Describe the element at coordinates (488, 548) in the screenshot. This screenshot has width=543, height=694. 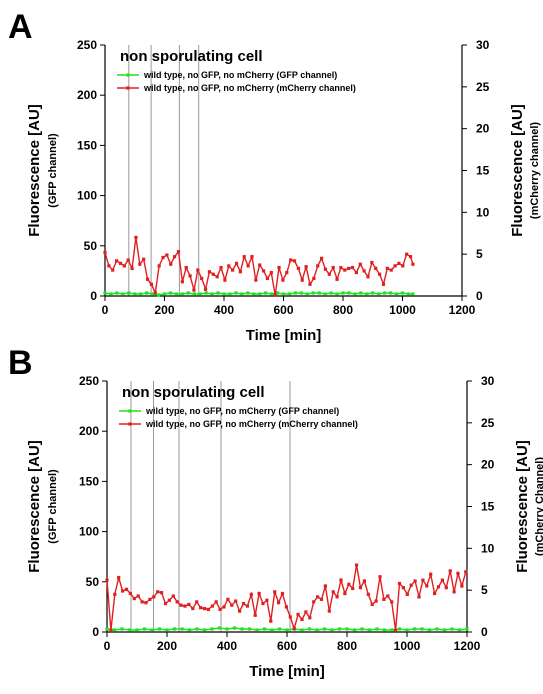
I see `y-right-tick-label: 10` at that location.